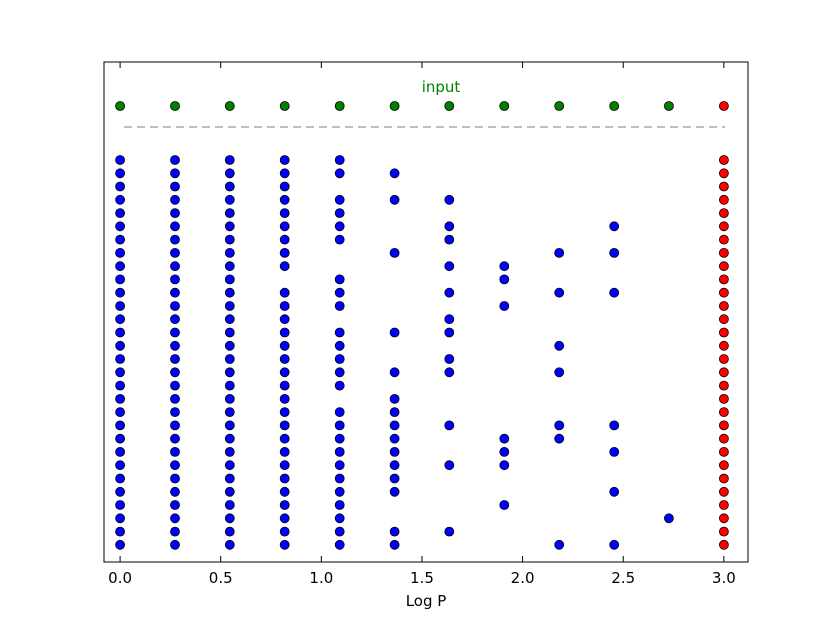 This screenshot has width=830, height=623. Describe the element at coordinates (441, 87) in the screenshot. I see `input-label: input` at that location.